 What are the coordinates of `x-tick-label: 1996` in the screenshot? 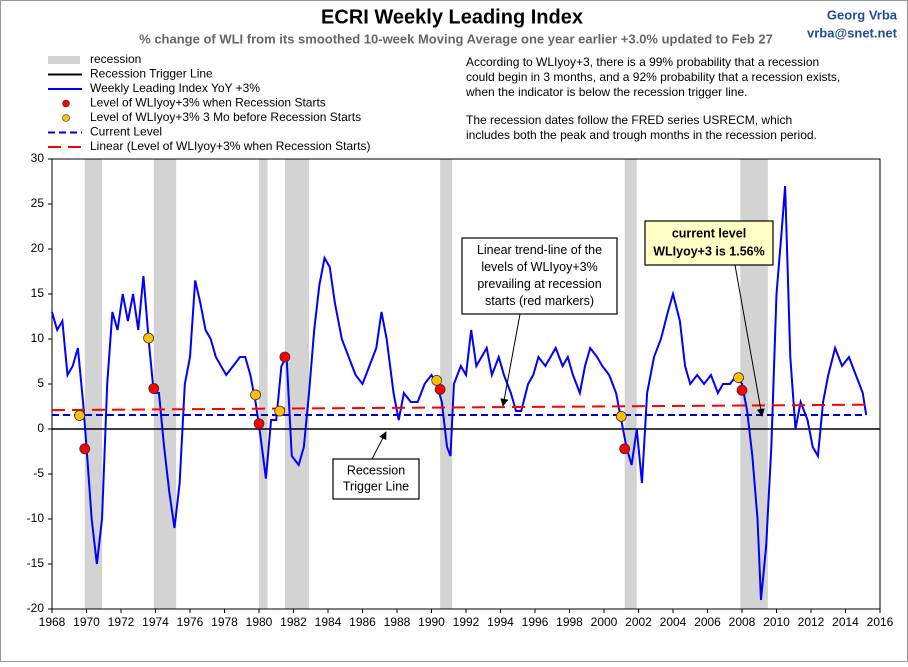 It's located at (535, 622).